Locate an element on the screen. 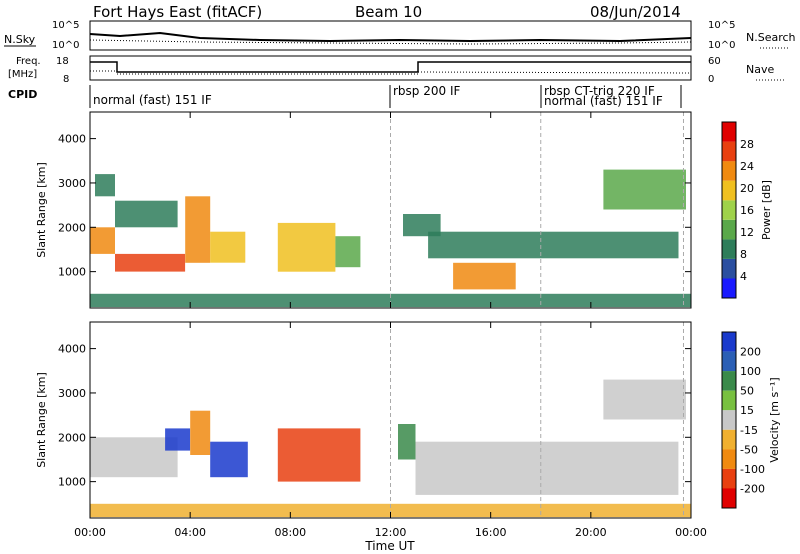 This screenshot has height=554, width=800. noise-frame is located at coordinates (390, 35).